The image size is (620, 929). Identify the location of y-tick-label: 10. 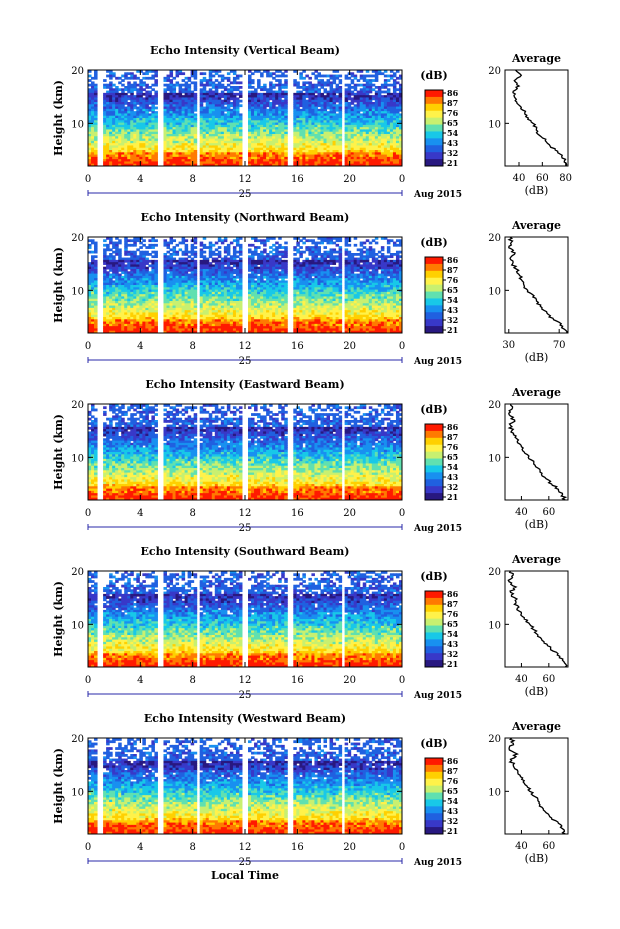
(77, 124).